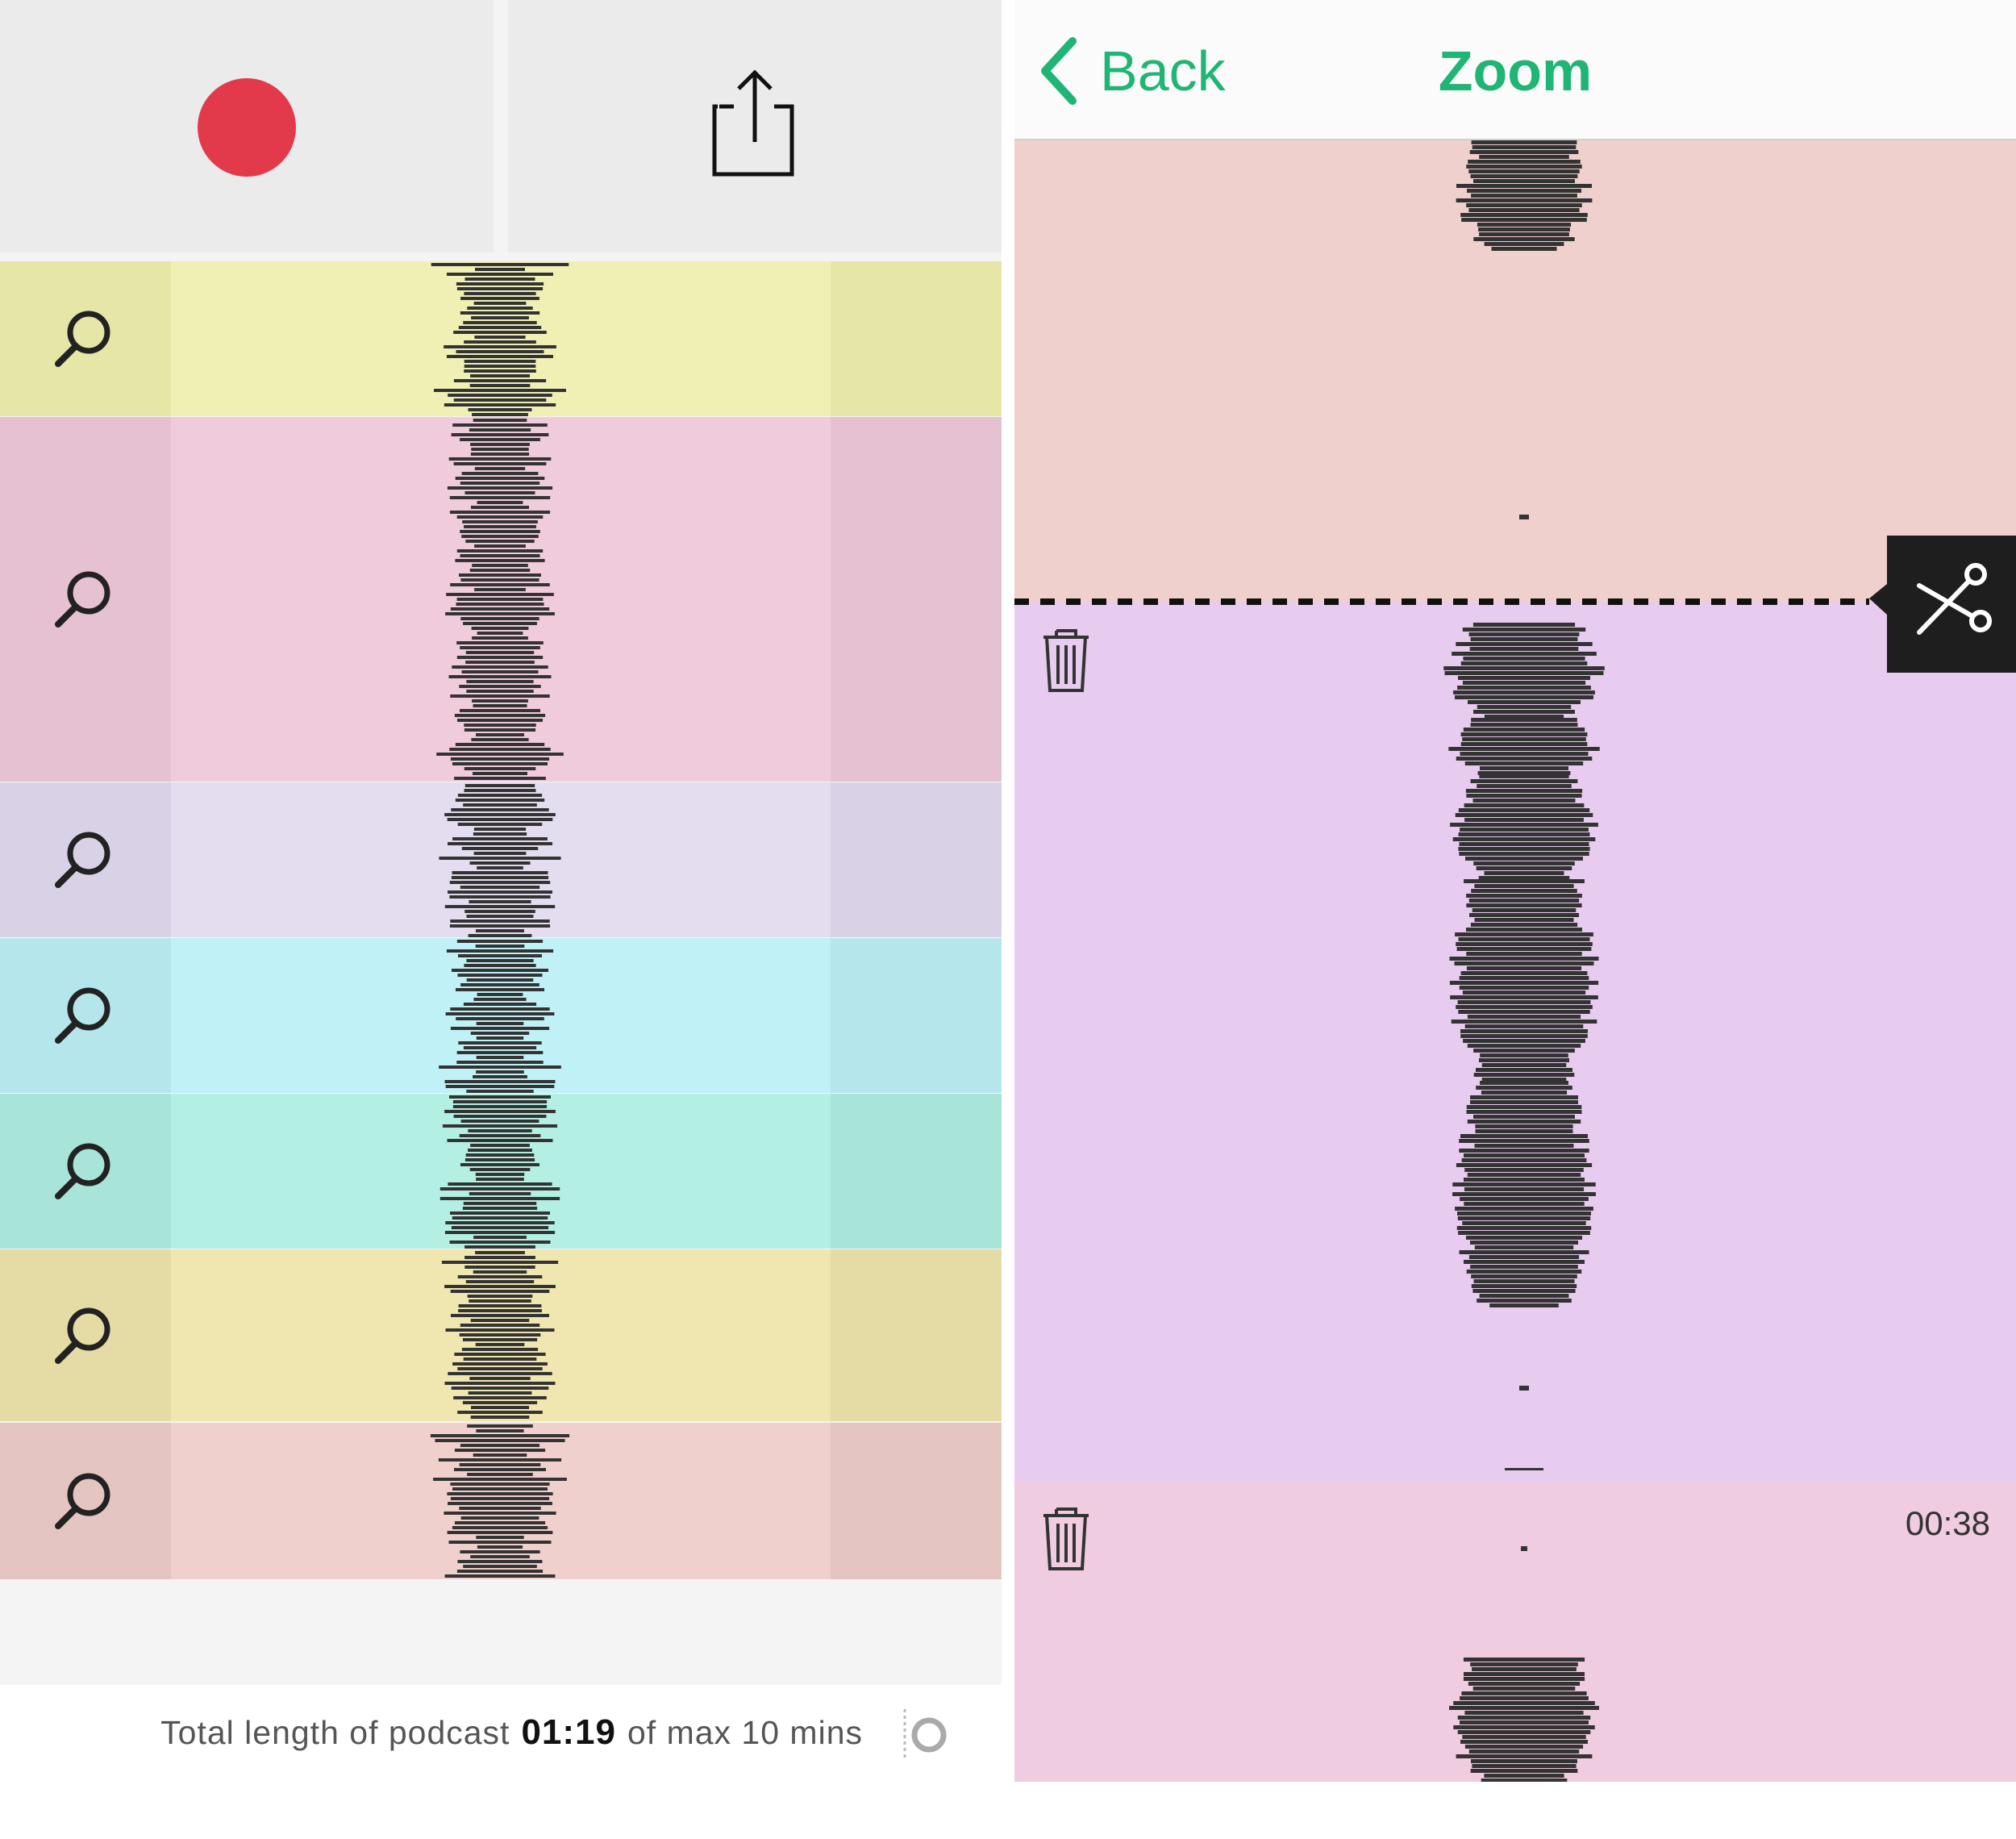 This screenshot has width=2016, height=1839. I want to click on back-button: Back, so click(1132, 71).